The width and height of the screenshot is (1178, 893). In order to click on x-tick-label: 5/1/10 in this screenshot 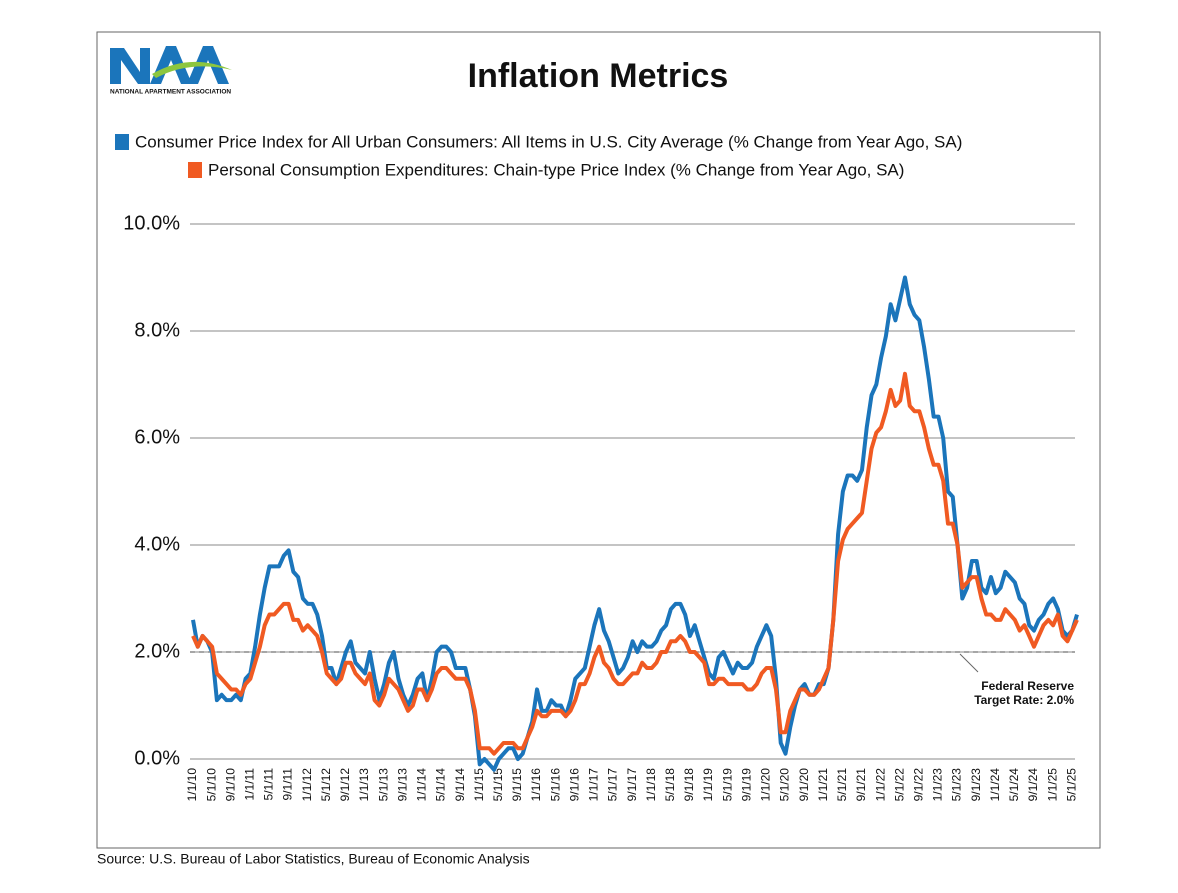, I will do `click(211, 785)`.